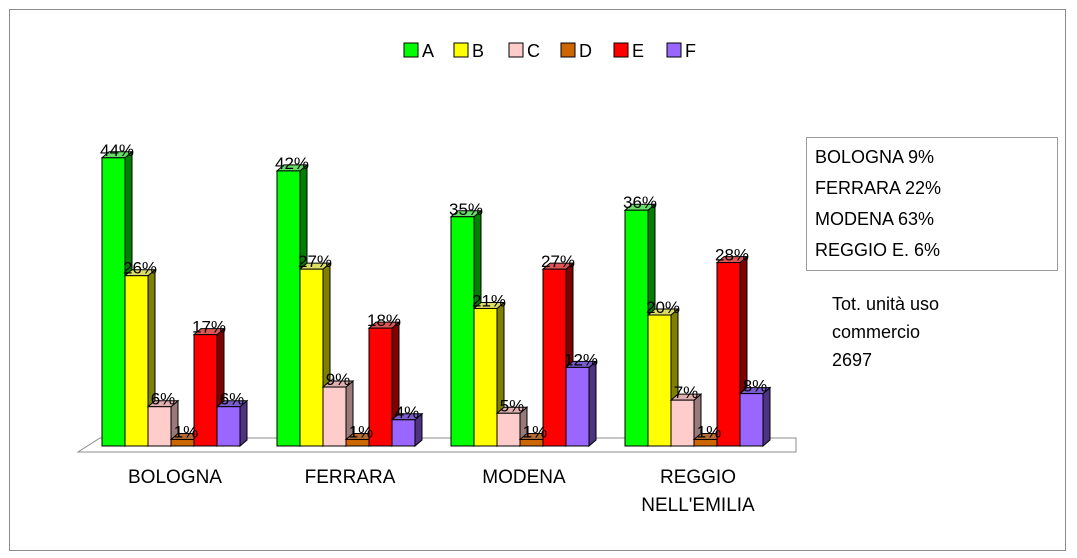 Image resolution: width=1077 pixels, height=558 pixels. What do you see at coordinates (875, 219) in the screenshot?
I see `share-line: MODENA 63%` at bounding box center [875, 219].